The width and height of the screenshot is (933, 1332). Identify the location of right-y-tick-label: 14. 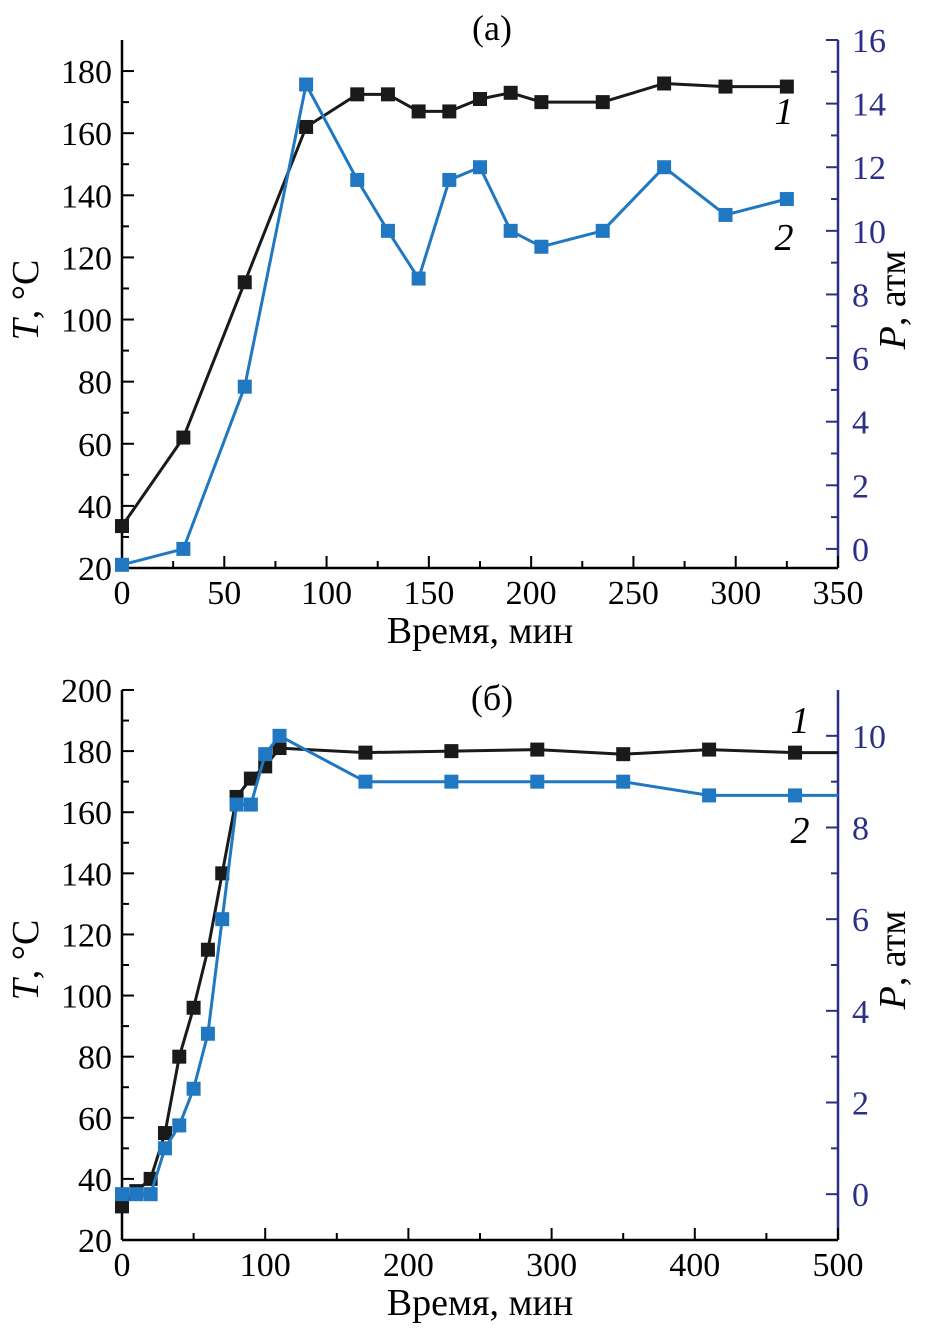
(869, 105).